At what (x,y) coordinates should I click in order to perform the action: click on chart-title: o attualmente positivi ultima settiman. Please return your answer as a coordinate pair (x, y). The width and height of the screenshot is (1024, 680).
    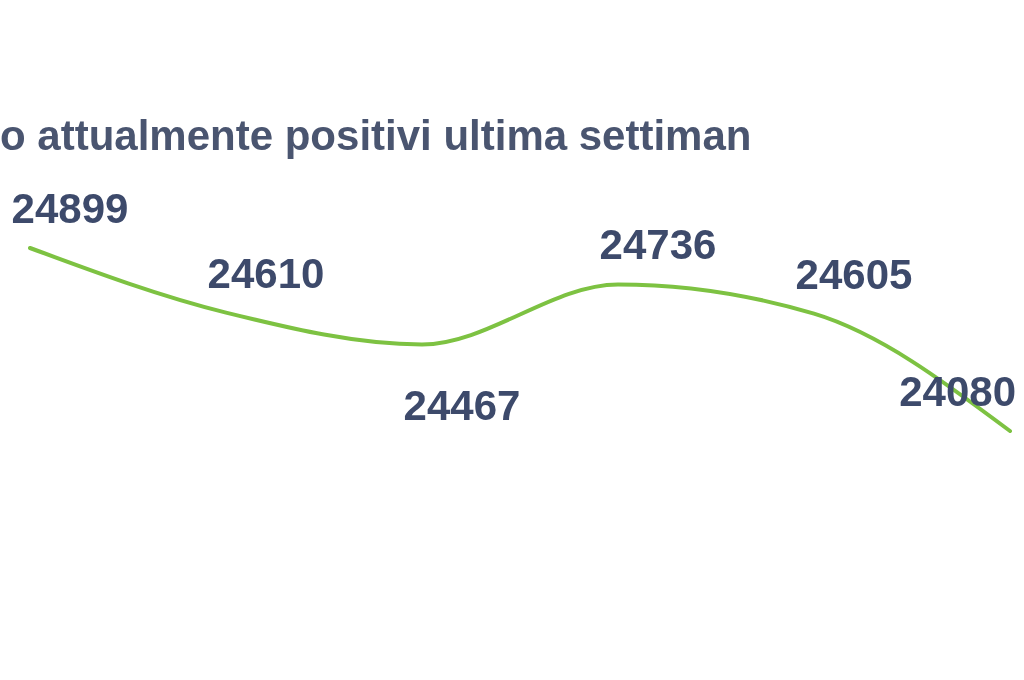
    Looking at the image, I should click on (376, 135).